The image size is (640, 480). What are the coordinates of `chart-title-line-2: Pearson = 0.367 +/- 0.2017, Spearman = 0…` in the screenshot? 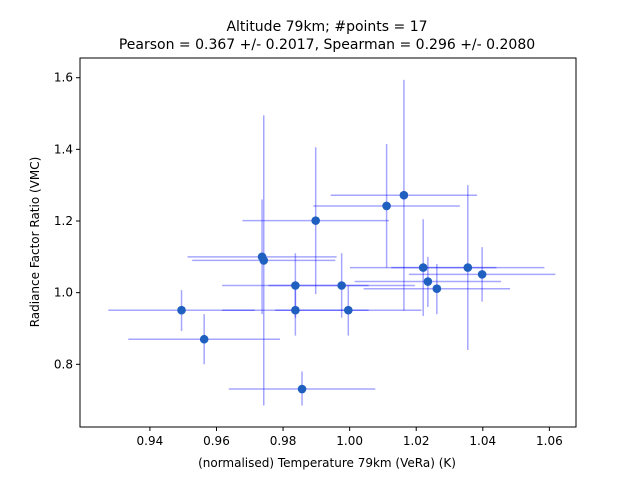 It's located at (327, 45).